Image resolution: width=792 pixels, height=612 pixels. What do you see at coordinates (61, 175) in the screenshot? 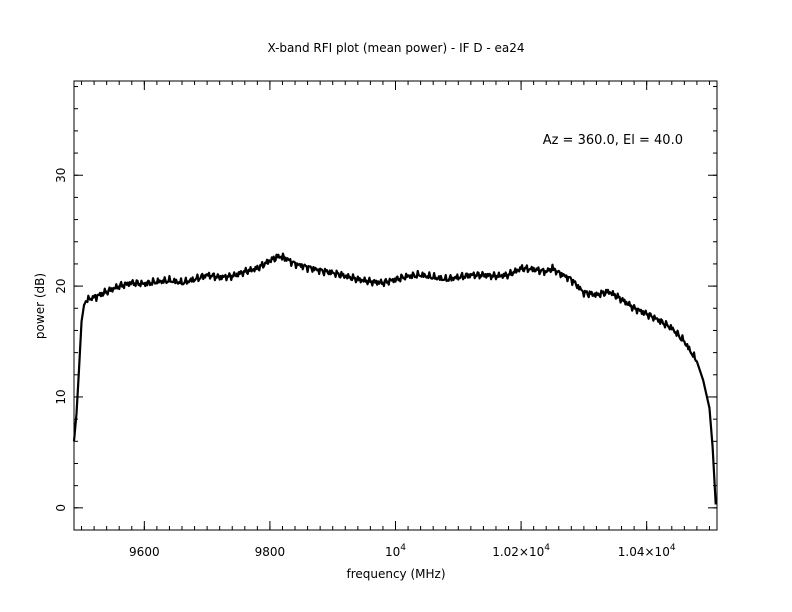
I see `y-tick-label: 30` at bounding box center [61, 175].